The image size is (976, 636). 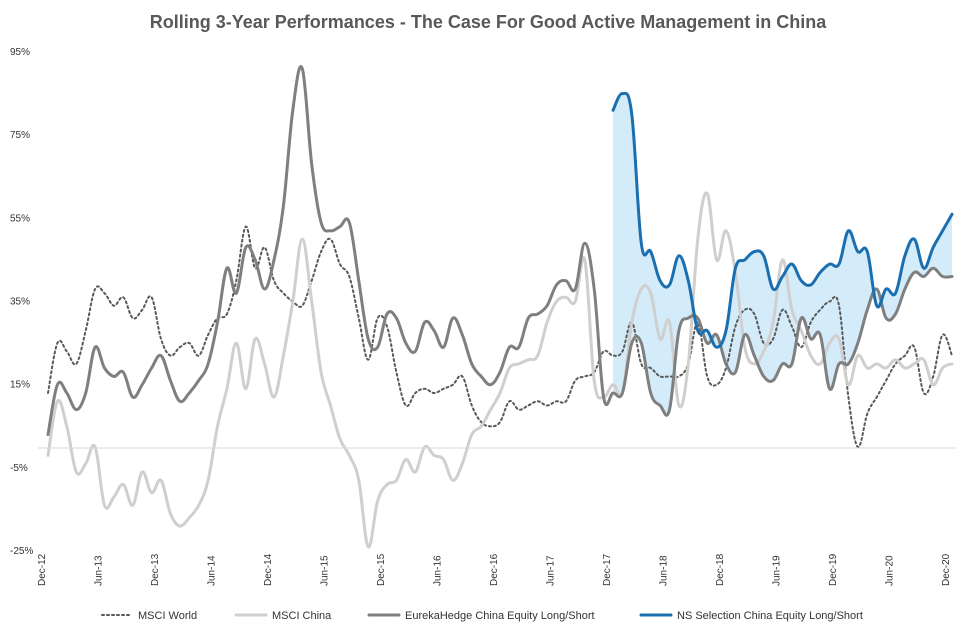 I want to click on x-tick-label: Jun-19, so click(x=777, y=570).